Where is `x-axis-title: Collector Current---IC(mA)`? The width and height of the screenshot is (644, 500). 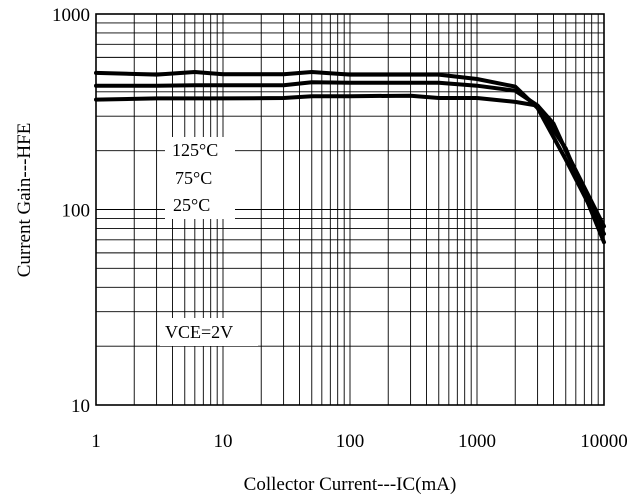 x-axis-title: Collector Current---IC(mA) is located at coordinates (350, 484).